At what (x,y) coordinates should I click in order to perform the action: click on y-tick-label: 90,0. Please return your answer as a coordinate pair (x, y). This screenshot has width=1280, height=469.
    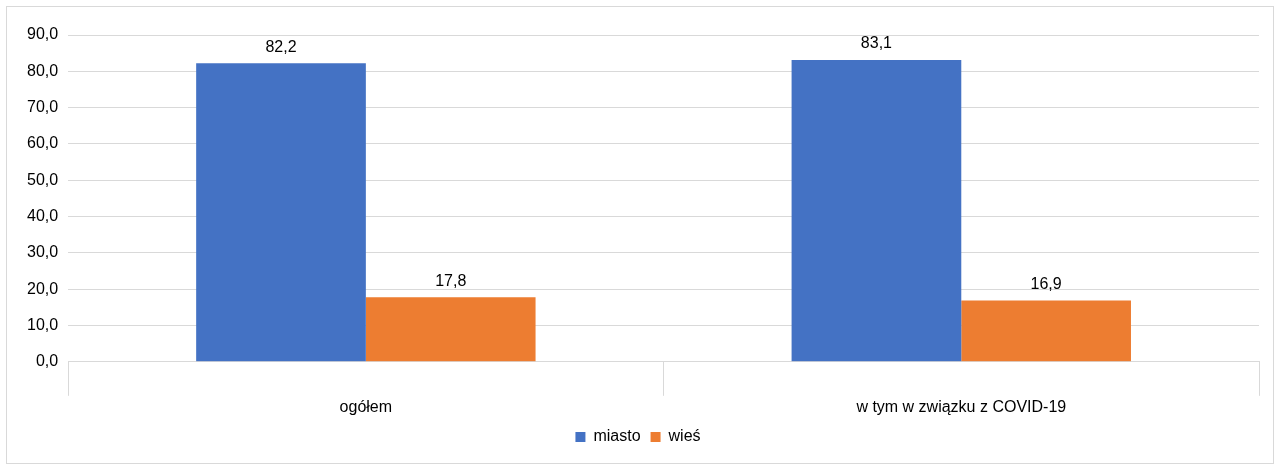
    Looking at the image, I should click on (43, 34).